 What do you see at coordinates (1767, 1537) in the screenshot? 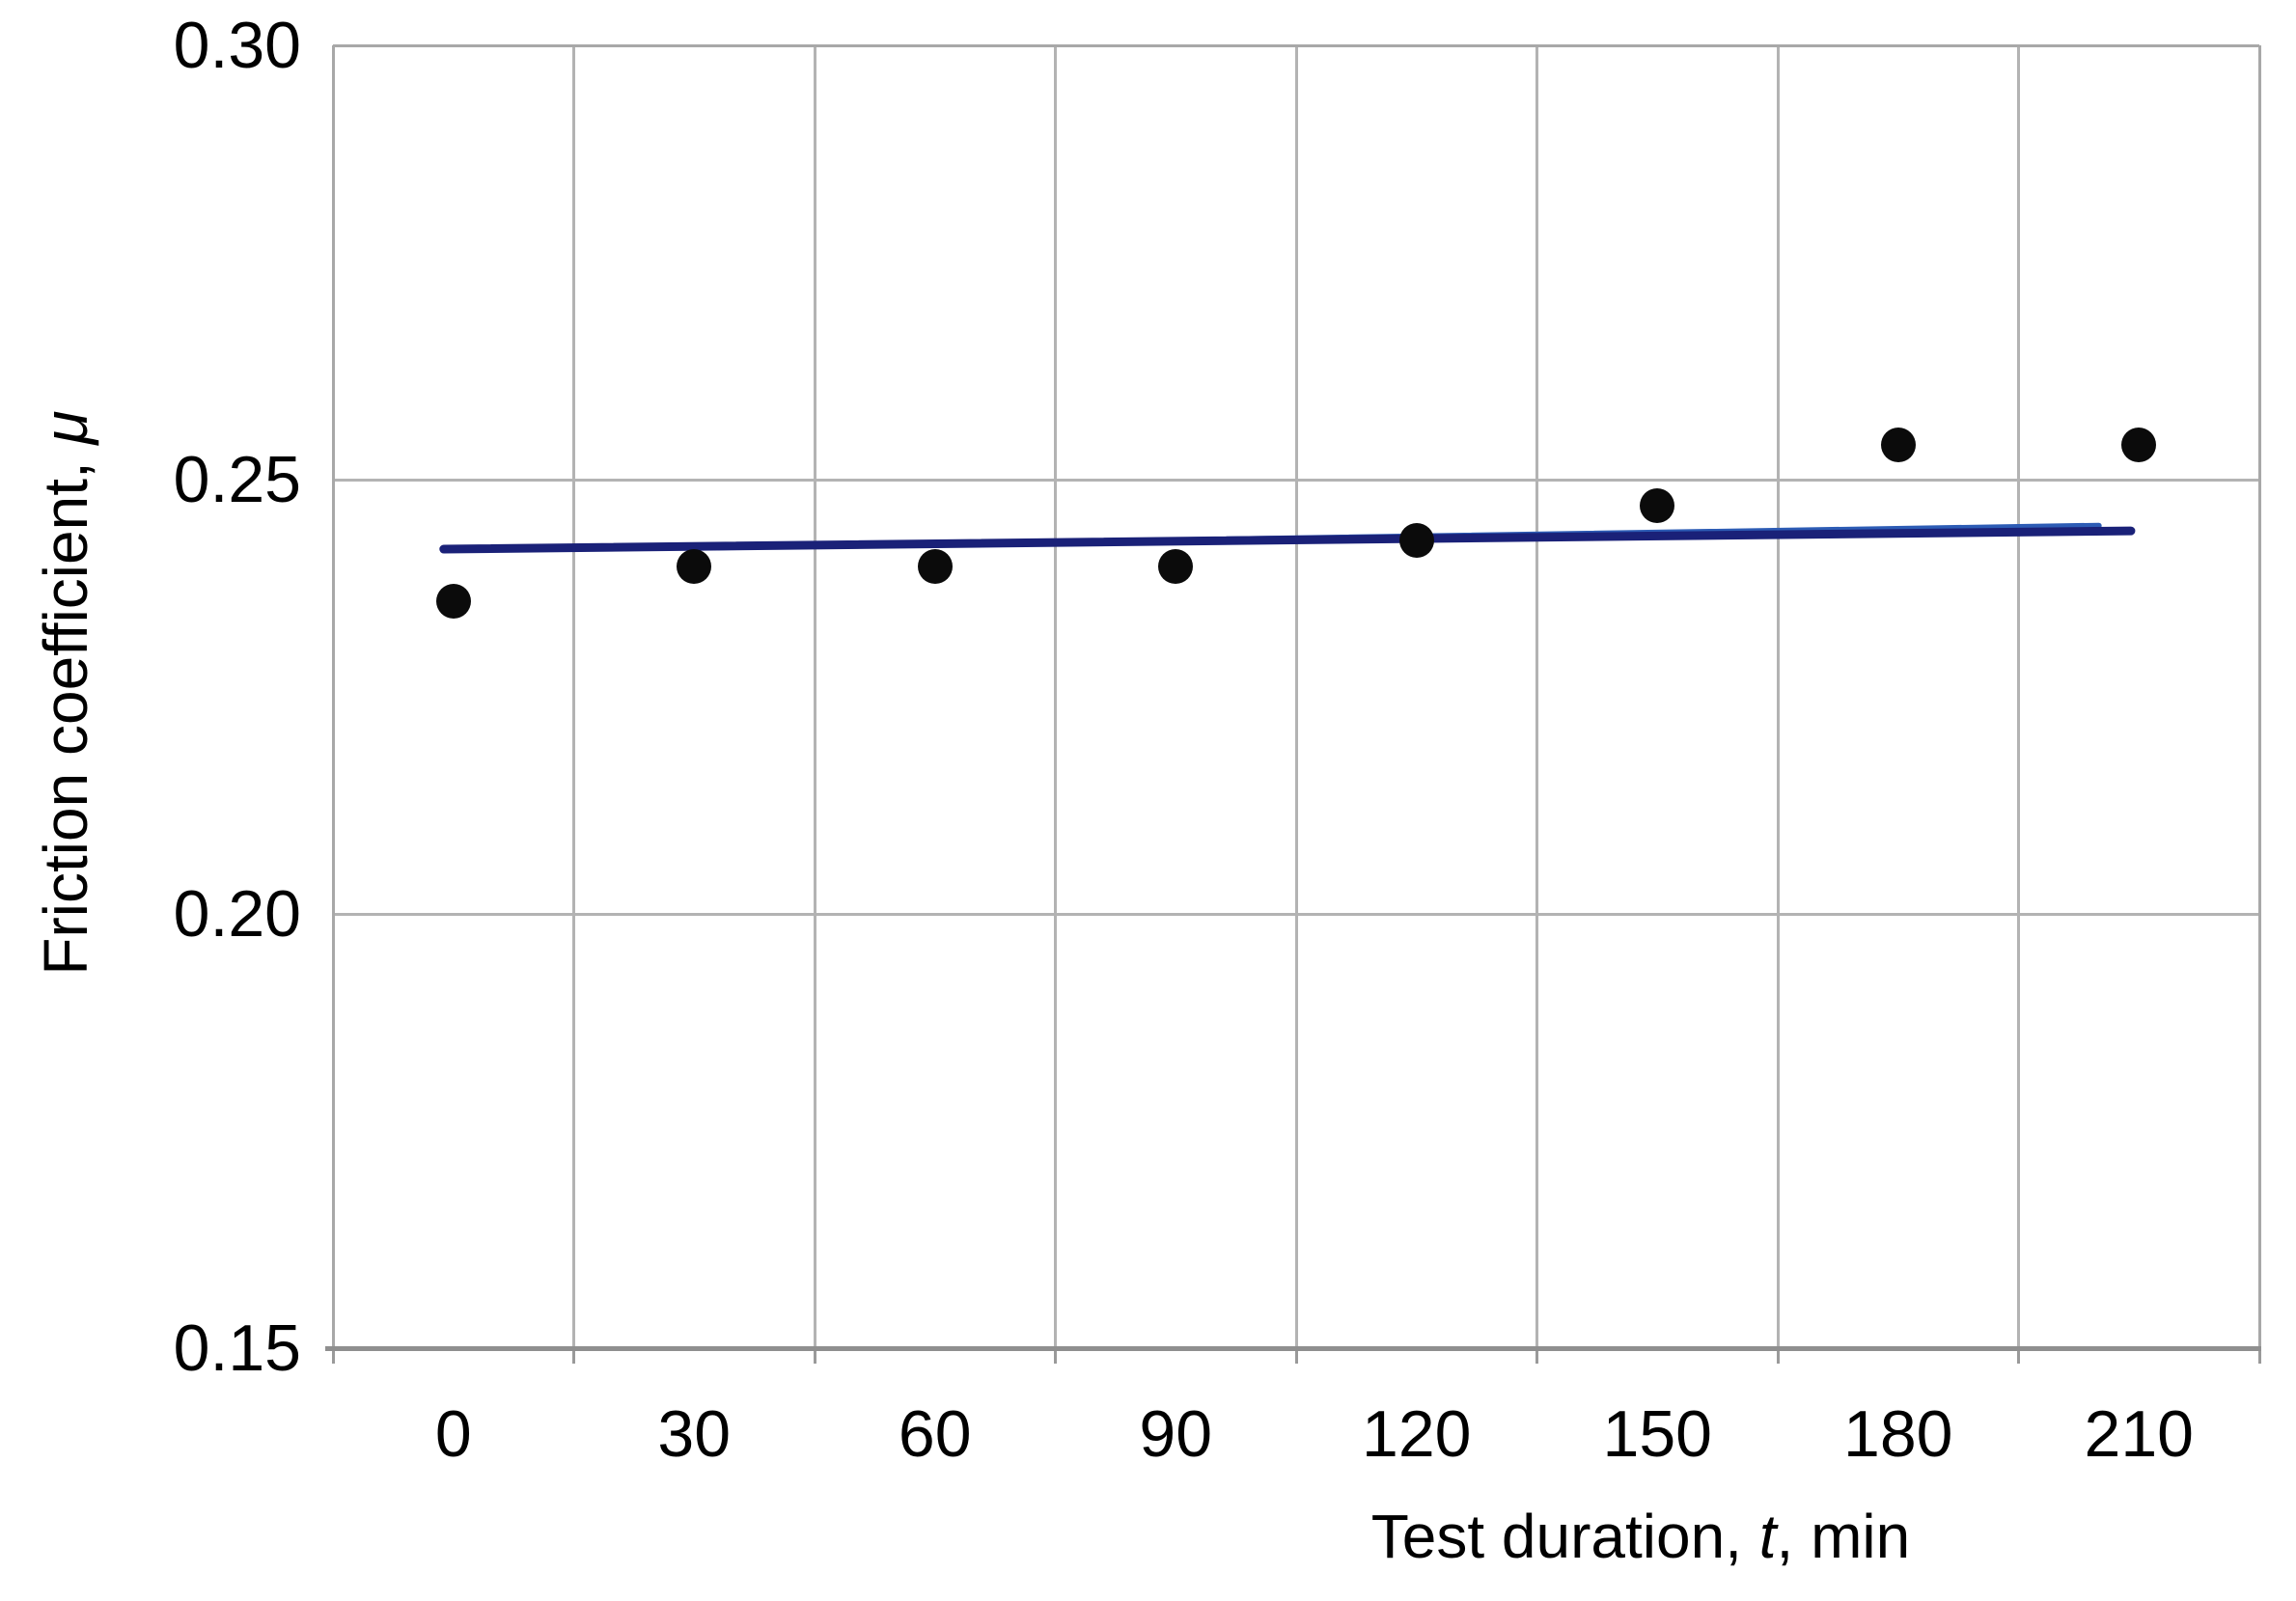
I see `t-symbol: t` at bounding box center [1767, 1537].